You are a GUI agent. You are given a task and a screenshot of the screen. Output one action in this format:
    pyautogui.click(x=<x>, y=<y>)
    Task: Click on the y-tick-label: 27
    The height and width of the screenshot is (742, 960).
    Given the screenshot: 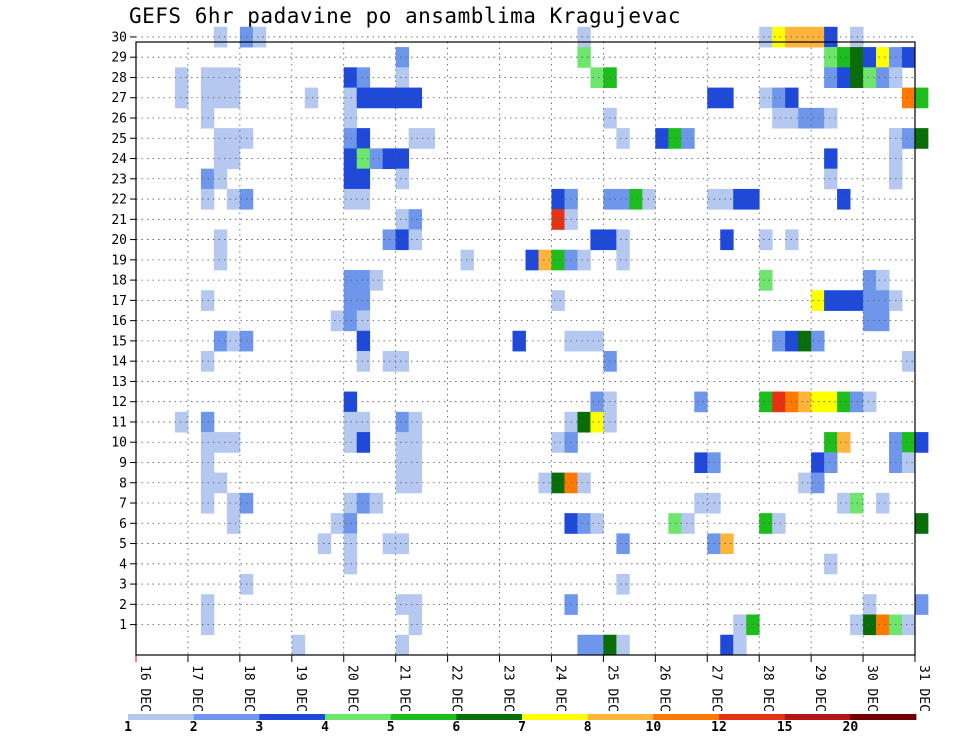 What is the action you would take?
    pyautogui.click(x=119, y=98)
    